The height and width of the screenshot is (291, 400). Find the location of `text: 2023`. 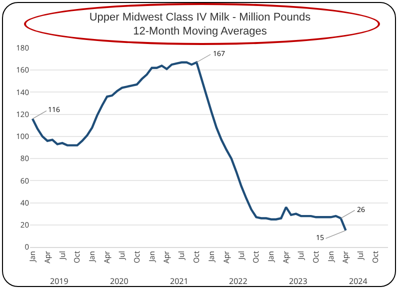

text: 2023 is located at coordinates (298, 281).